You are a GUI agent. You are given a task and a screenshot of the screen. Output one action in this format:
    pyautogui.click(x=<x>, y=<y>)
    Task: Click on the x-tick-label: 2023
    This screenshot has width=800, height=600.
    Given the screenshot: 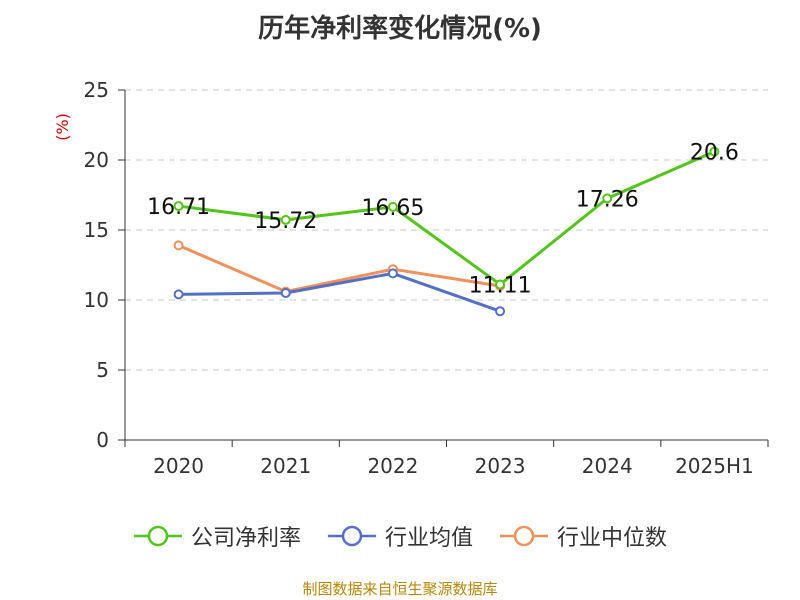 What is the action you would take?
    pyautogui.click(x=500, y=466)
    